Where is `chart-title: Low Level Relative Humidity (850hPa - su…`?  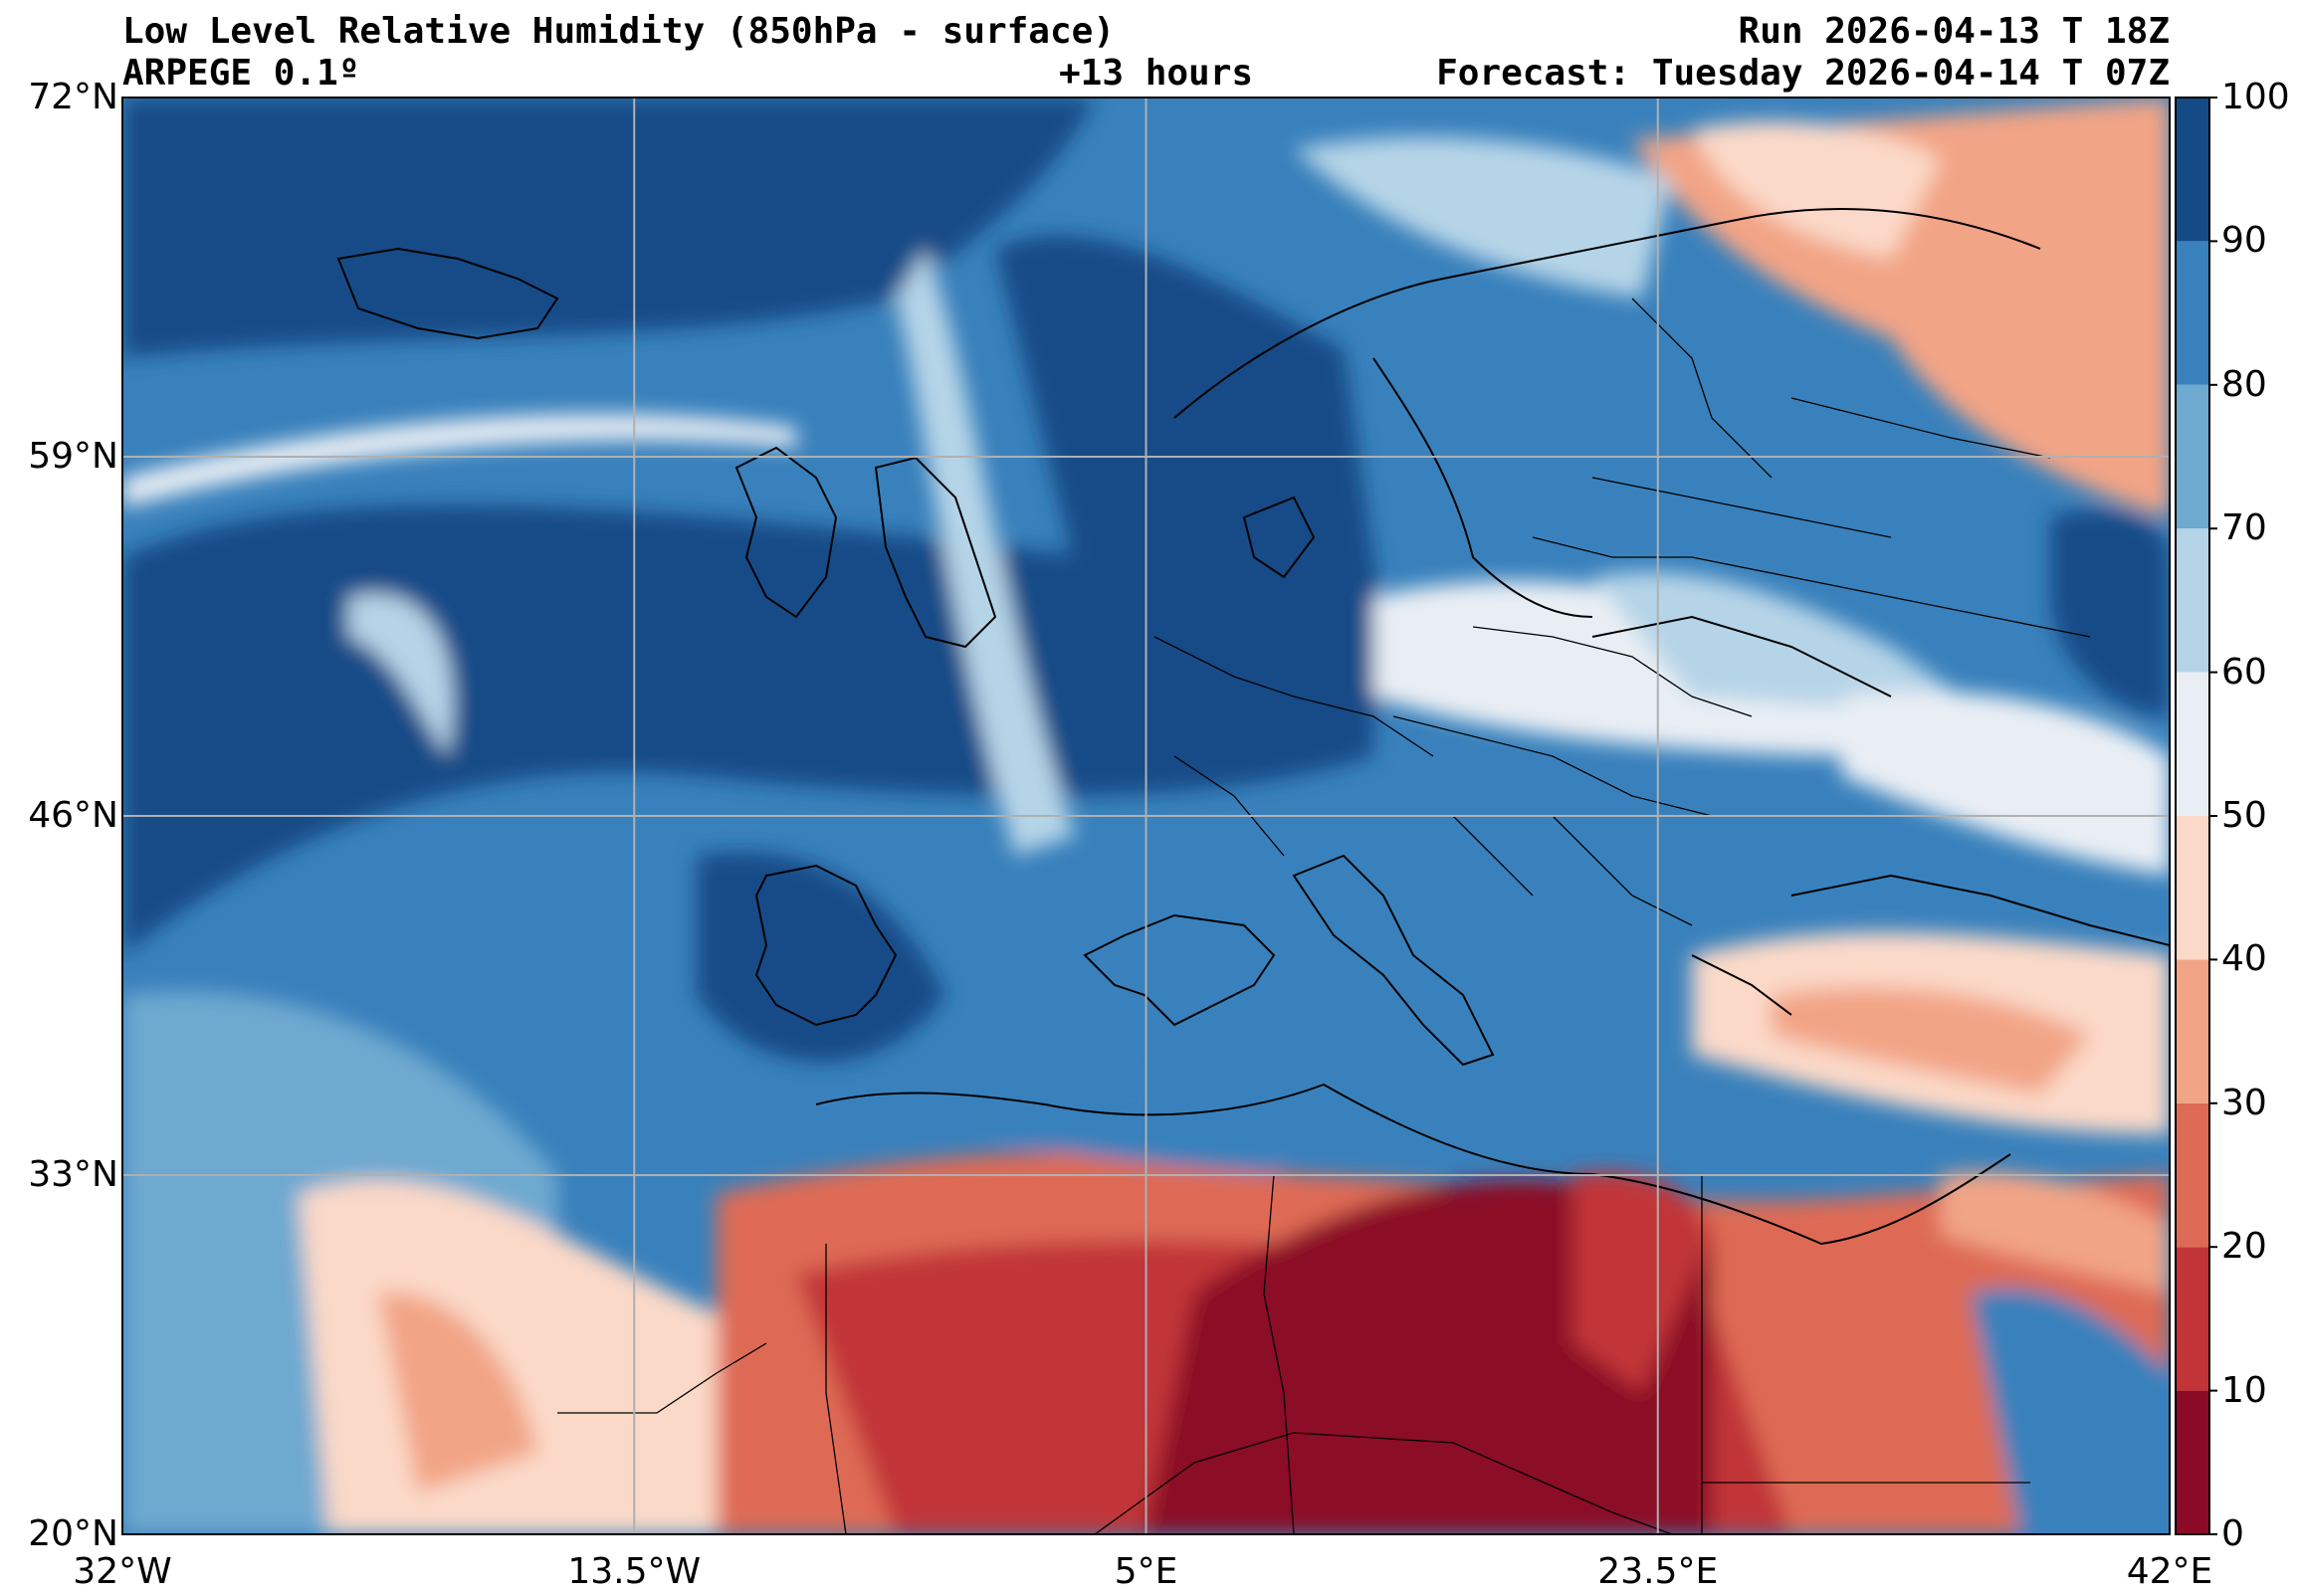 chart-title: Low Level Relative Humidity (850hPa - su… is located at coordinates (618, 32).